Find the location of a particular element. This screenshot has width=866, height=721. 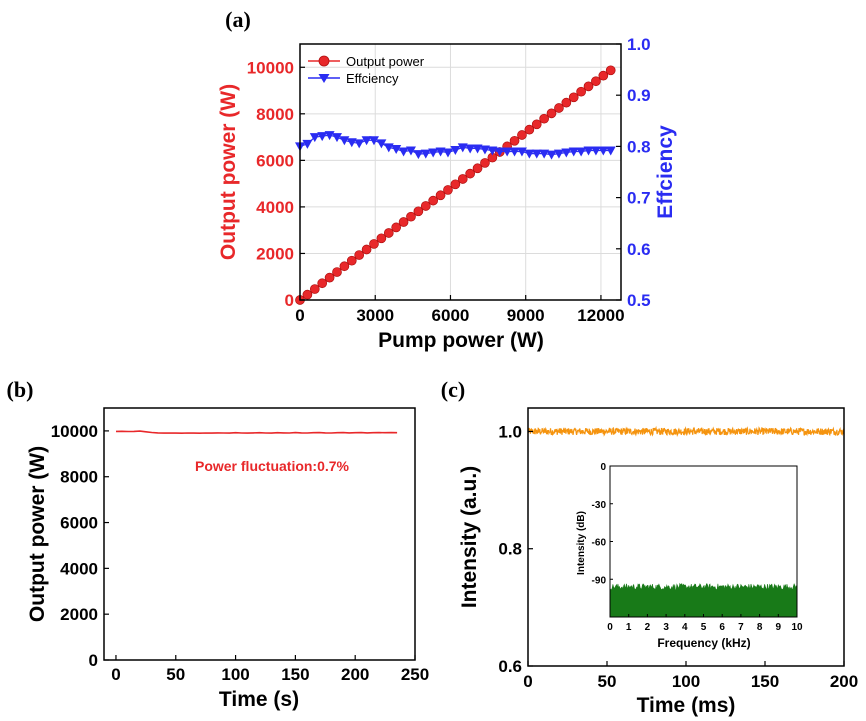

panel-a-grid is located at coordinates (460, 172).